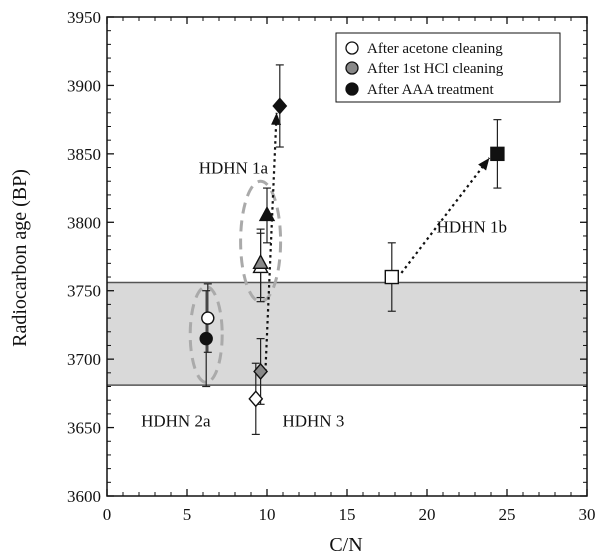 This screenshot has width=601, height=558. What do you see at coordinates (187, 514) in the screenshot?
I see `x-tick-label: 5` at bounding box center [187, 514].